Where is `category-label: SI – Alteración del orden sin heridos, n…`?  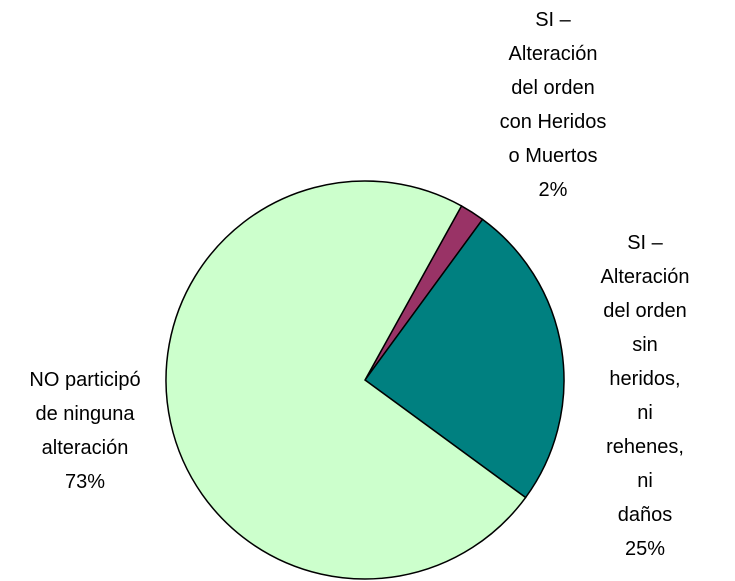
category-label: SI – Alteración del orden sin heridos, n… is located at coordinates (645, 379).